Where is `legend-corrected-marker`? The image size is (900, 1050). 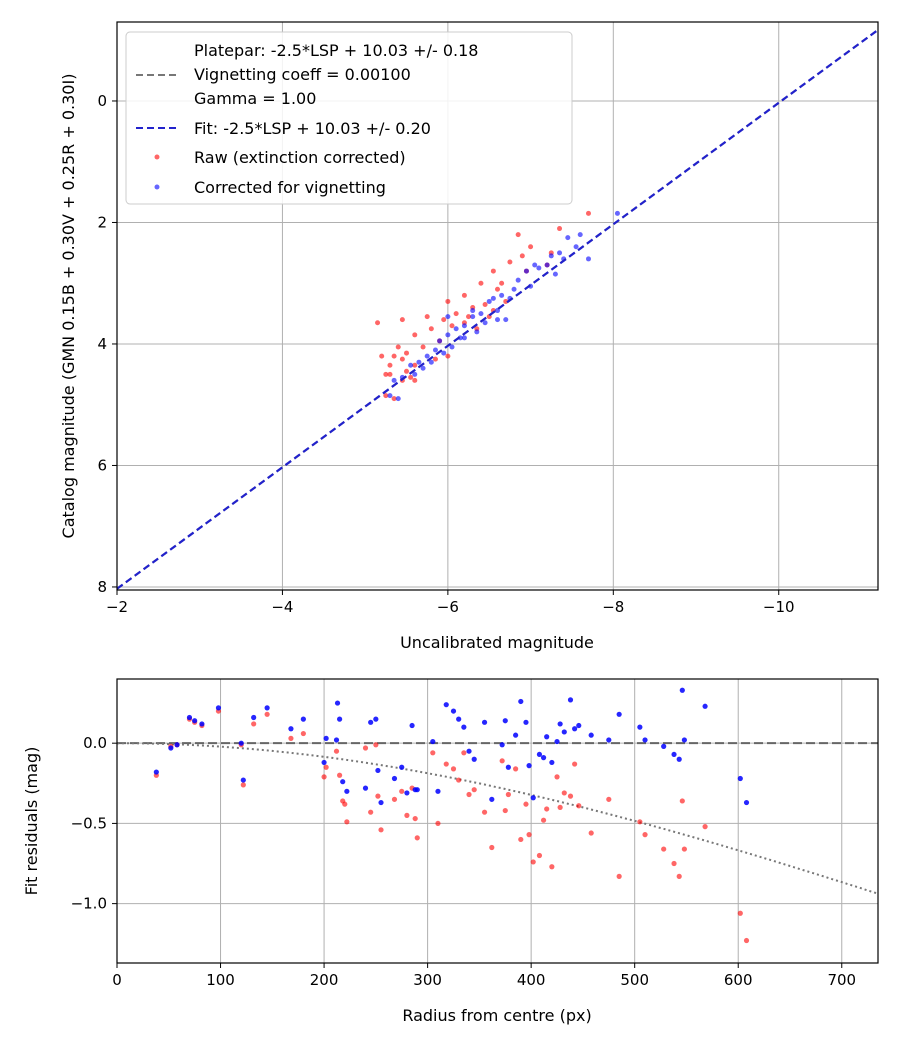 legend-corrected-marker is located at coordinates (157, 187).